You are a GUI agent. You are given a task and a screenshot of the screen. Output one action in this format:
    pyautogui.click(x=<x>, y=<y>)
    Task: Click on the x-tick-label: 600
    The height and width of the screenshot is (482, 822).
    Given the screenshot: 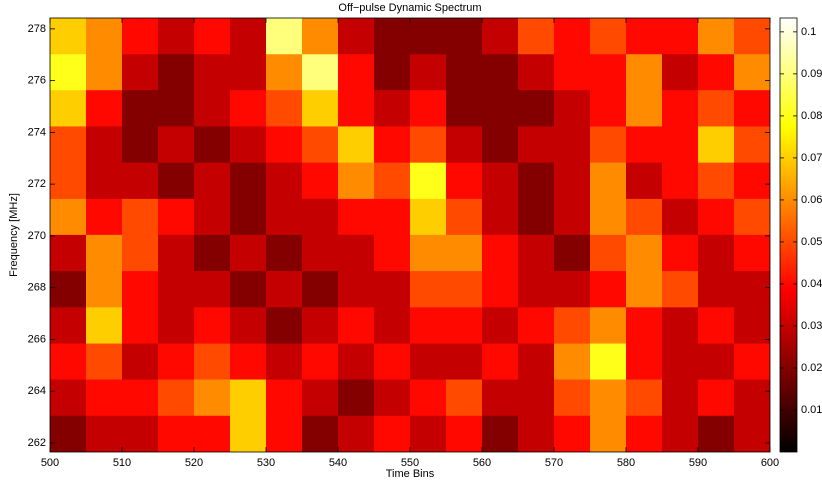 What is the action you would take?
    pyautogui.click(x=770, y=463)
    